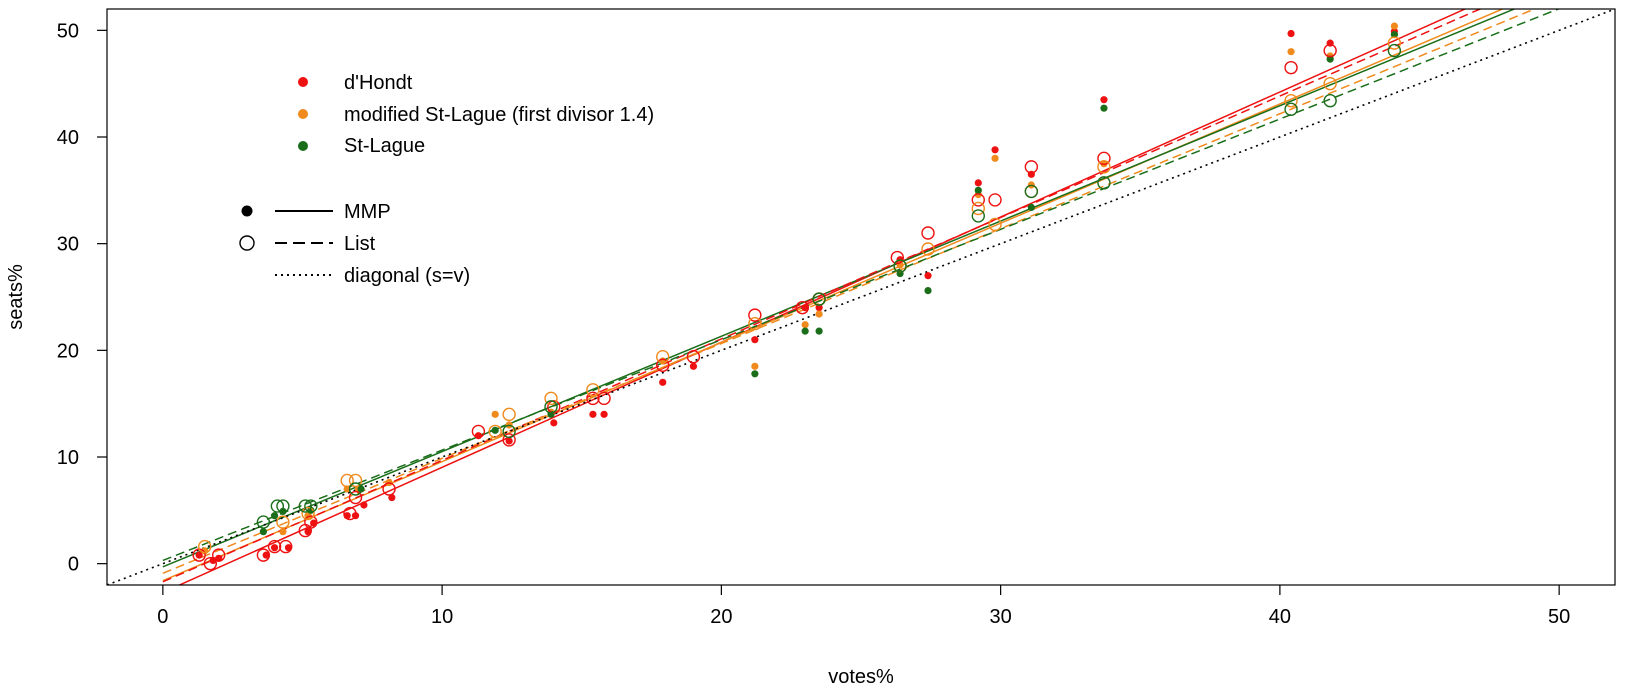 The width and height of the screenshot is (1625, 697). I want to click on y-tick-label: 40, so click(68, 138).